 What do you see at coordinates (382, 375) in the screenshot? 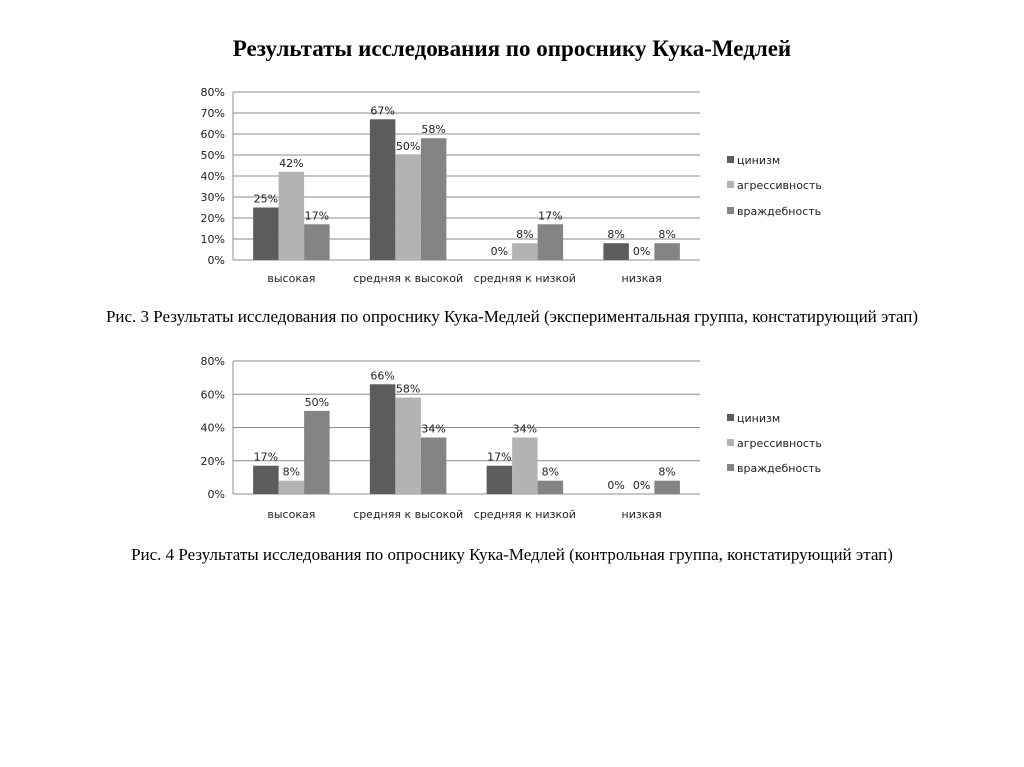
I see `data-label: 66%` at bounding box center [382, 375].